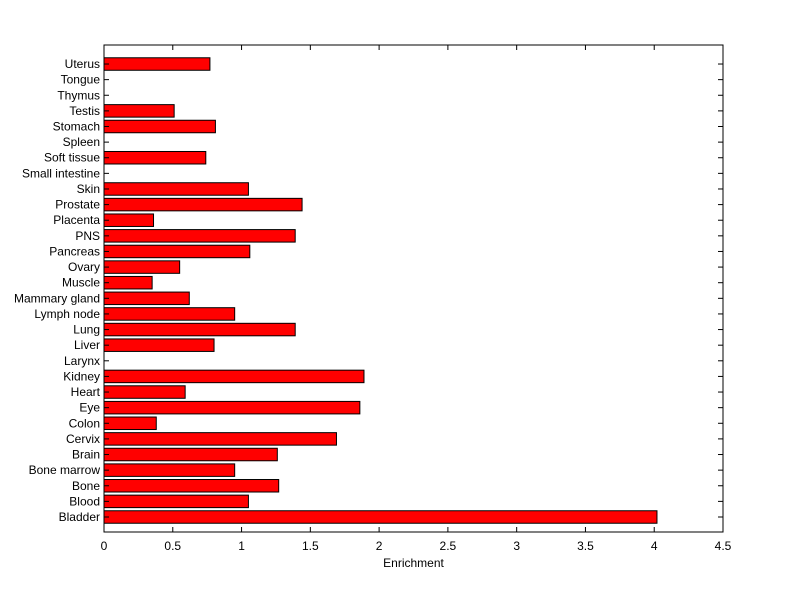 This screenshot has height=599, width=800. Describe the element at coordinates (74, 251) in the screenshot. I see `y-tick-label: Pancreas` at that location.